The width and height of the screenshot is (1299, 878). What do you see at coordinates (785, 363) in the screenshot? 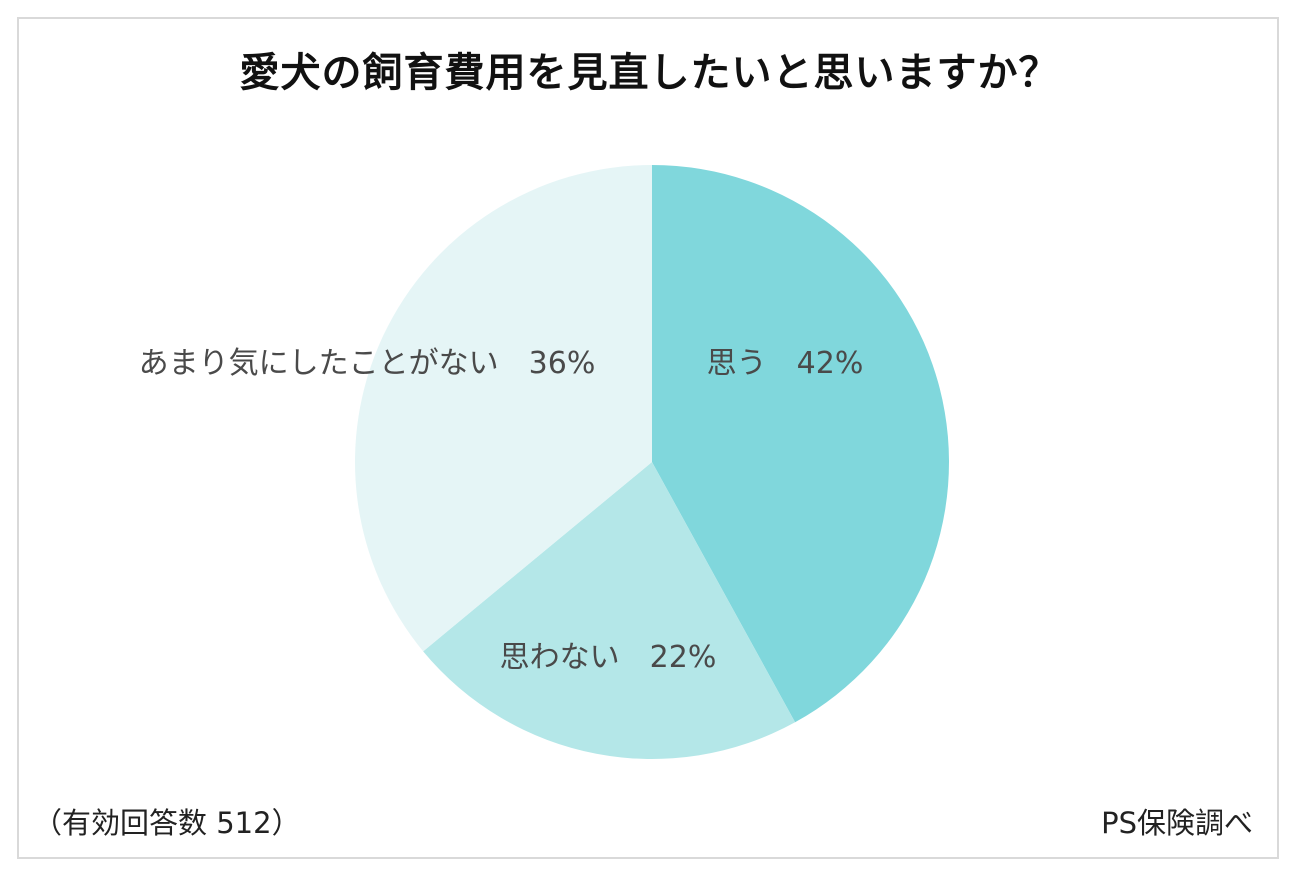
I see `slice-label-1: 思う 42%` at bounding box center [785, 363].